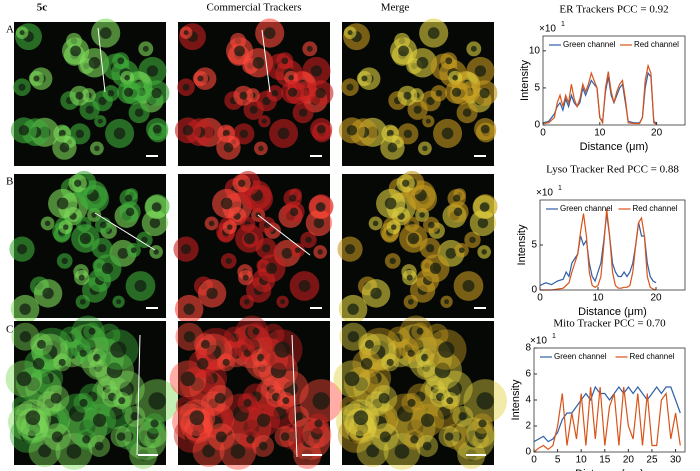 The image size is (700, 471). What do you see at coordinates (605, 460) in the screenshot?
I see `x-tick-label: 15` at bounding box center [605, 460].